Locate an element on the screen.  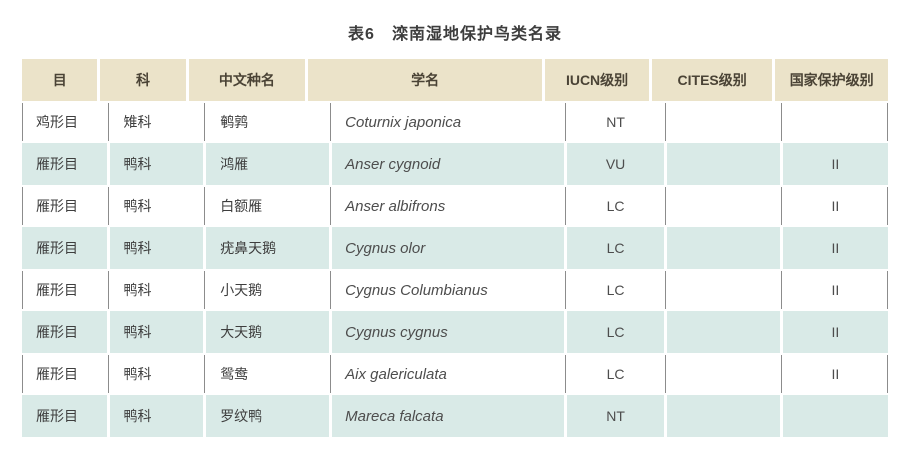
cell-scientific-name: Coturnix japonica is located at coordinates (447, 122).